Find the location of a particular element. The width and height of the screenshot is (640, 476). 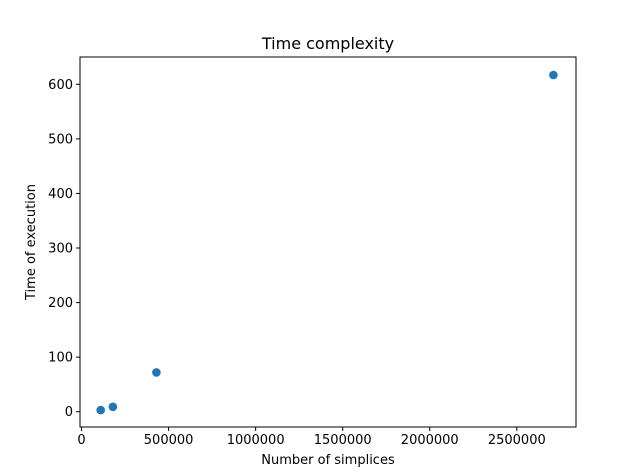

y-tick-label: 100 is located at coordinates (60, 358).